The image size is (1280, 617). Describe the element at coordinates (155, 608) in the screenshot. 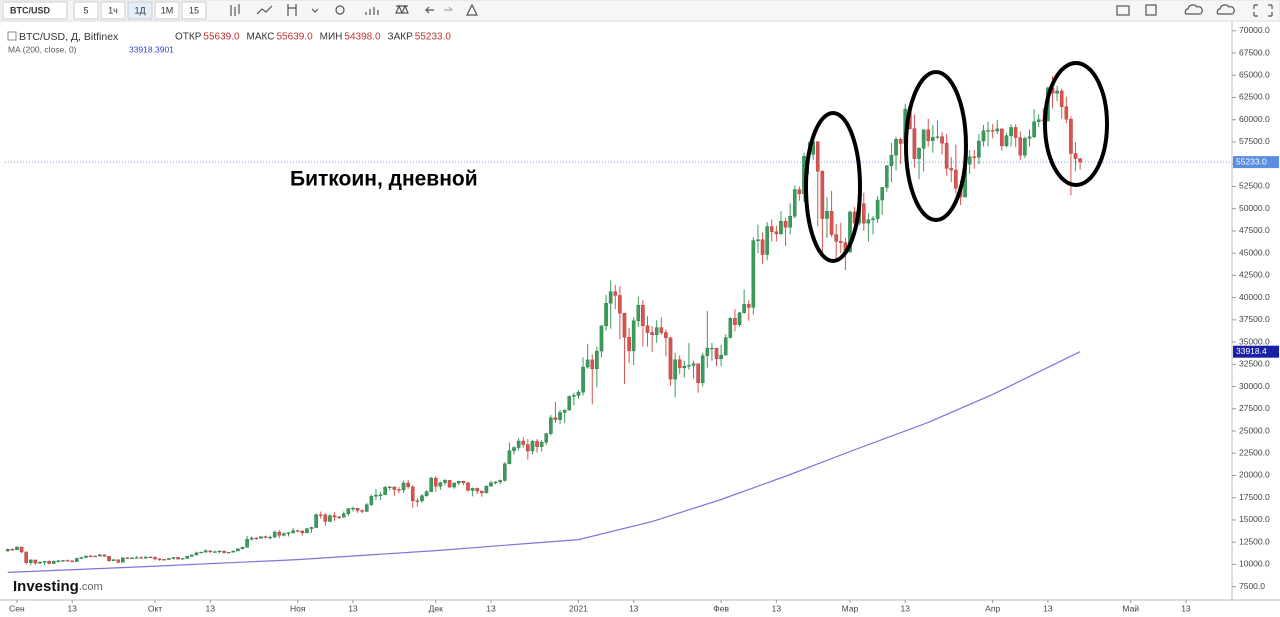

I see `x-tick-label: Окт` at that location.